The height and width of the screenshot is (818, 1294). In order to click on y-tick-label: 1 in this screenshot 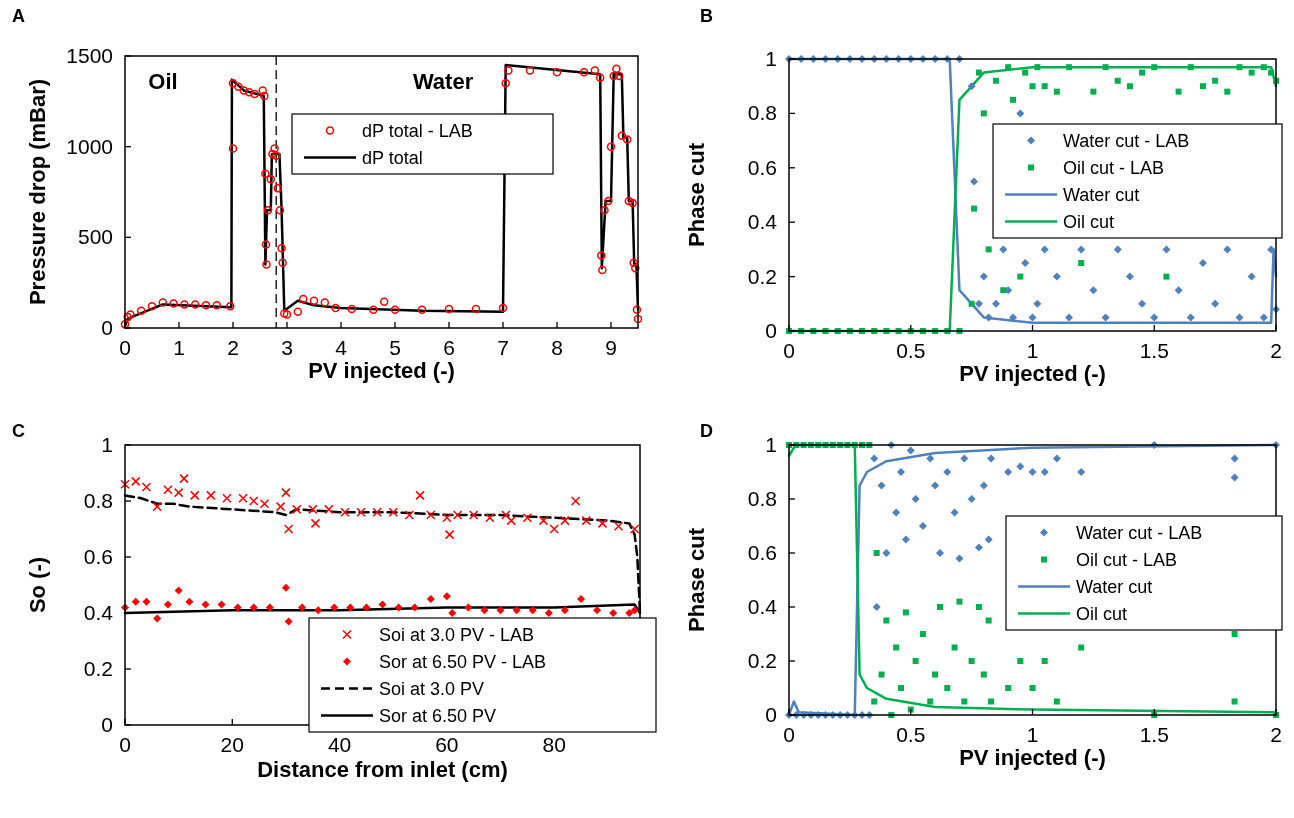, I will do `click(107, 444)`.